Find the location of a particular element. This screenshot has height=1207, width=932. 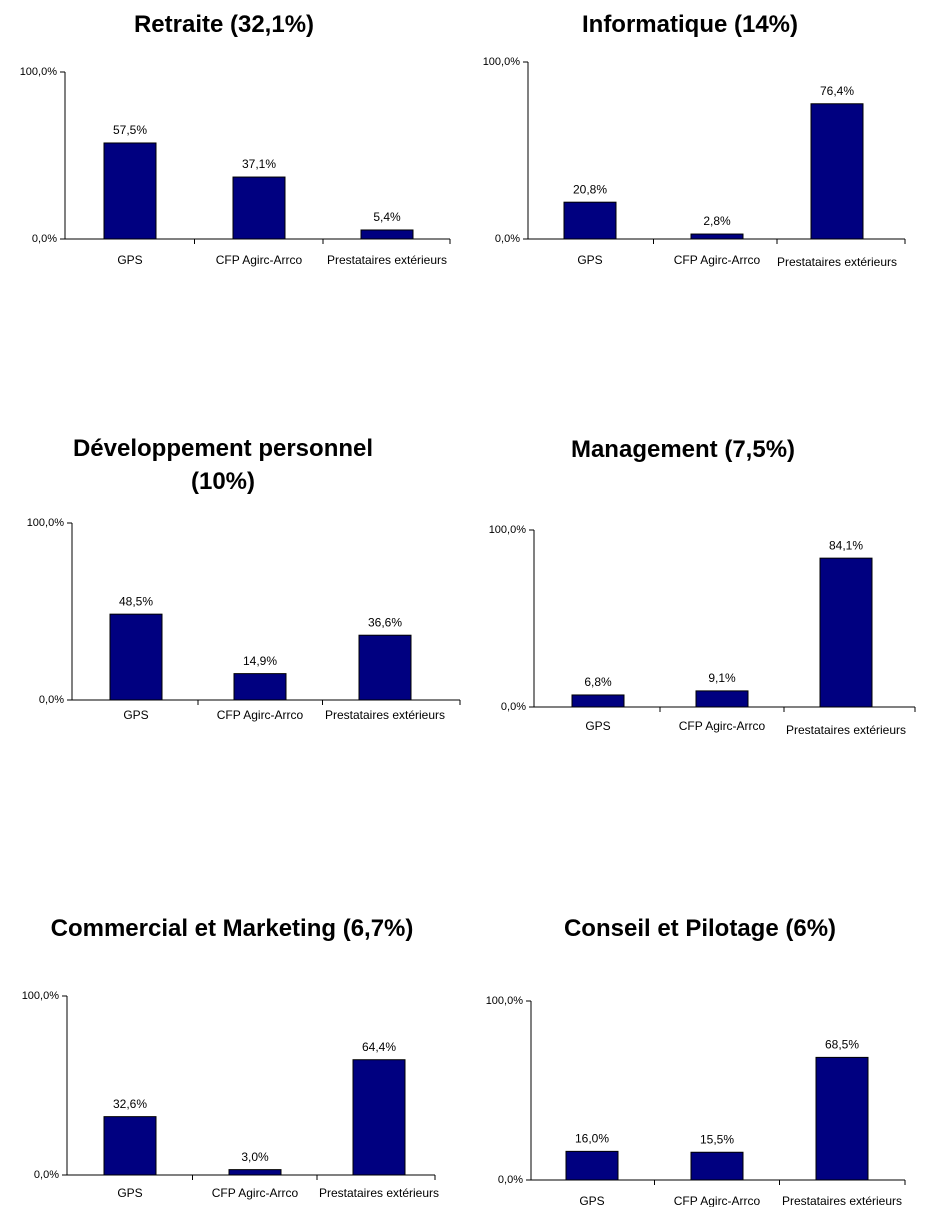

chart-title: Commercial et Marketing (6,7%) is located at coordinates (232, 928).